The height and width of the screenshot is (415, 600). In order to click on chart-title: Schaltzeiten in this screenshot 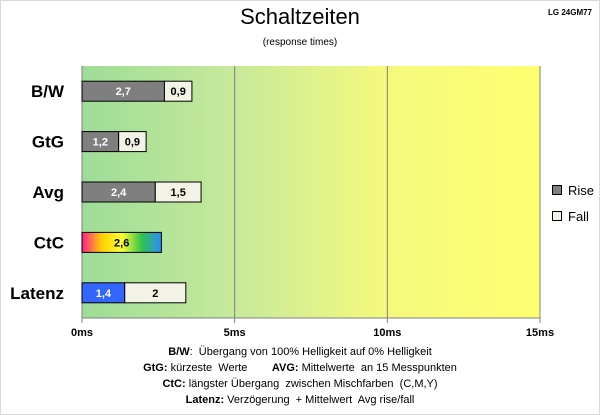, I will do `click(300, 16)`.